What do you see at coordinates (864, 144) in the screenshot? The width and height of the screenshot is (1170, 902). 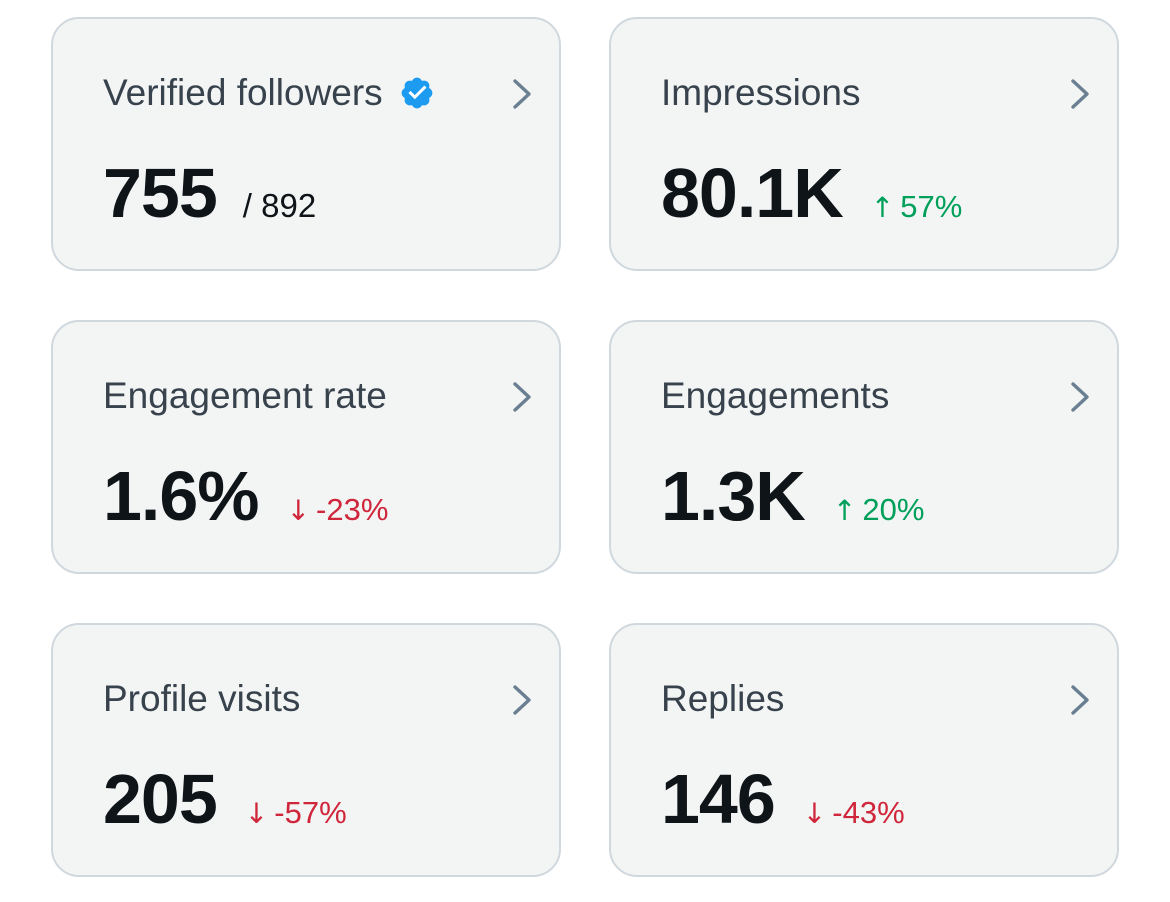 I see `card-impressions: Impressions 80.1K ↑ 57%` at bounding box center [864, 144].